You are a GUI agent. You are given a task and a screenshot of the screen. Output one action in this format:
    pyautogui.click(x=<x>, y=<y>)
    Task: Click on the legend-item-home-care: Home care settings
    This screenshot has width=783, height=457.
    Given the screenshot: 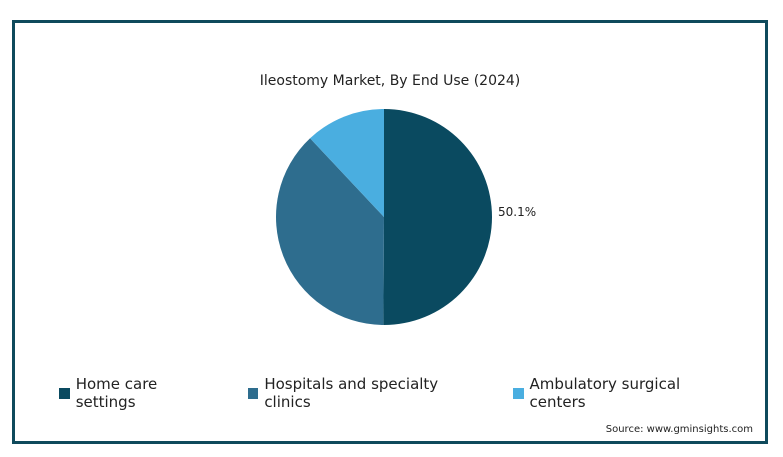 What is the action you would take?
    pyautogui.click(x=138, y=393)
    